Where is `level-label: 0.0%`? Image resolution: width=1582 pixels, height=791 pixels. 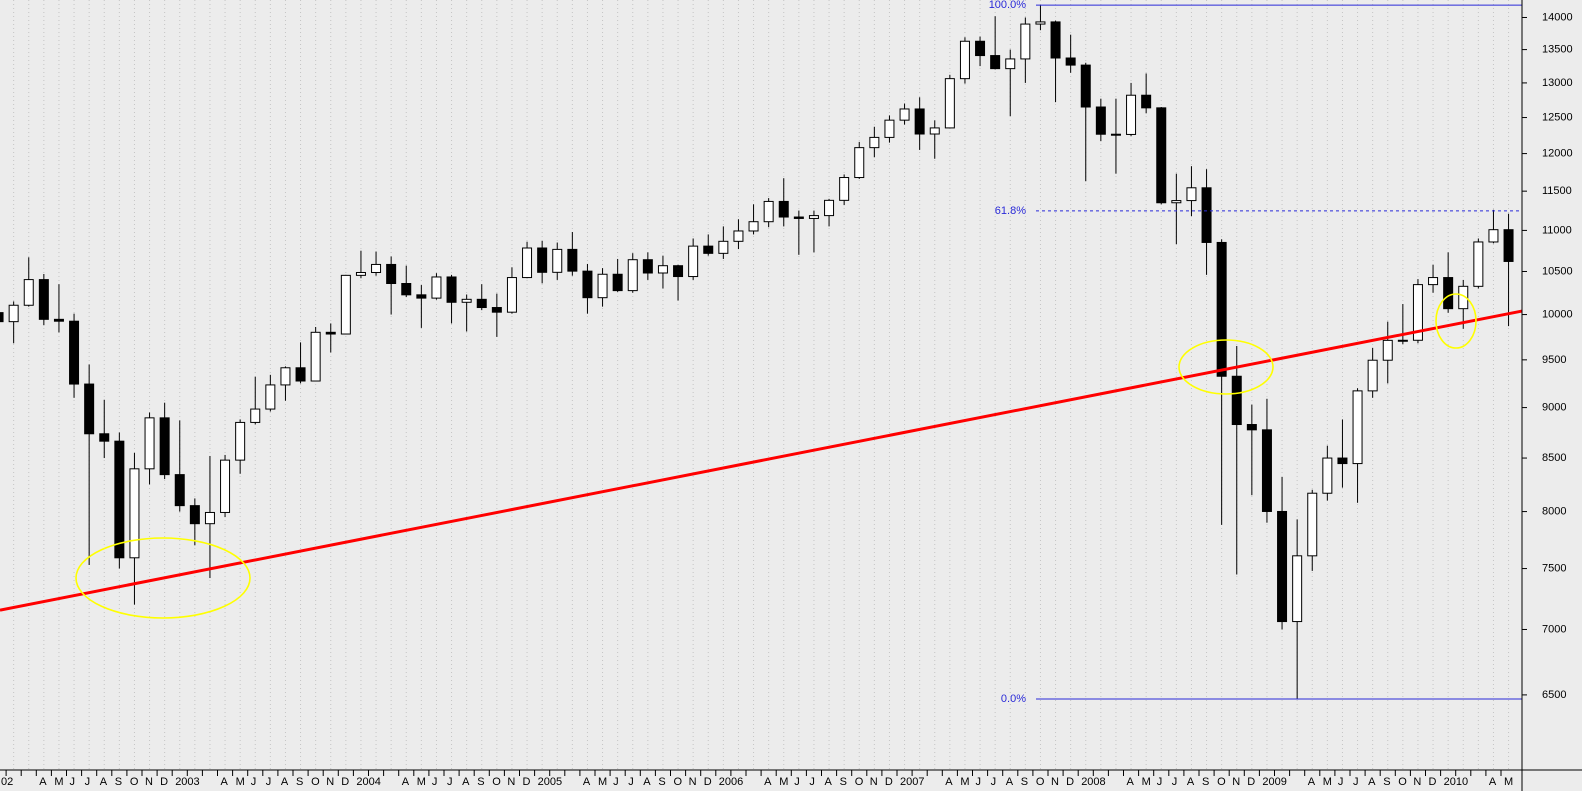
level-label: 0.0% is located at coordinates (1013, 699).